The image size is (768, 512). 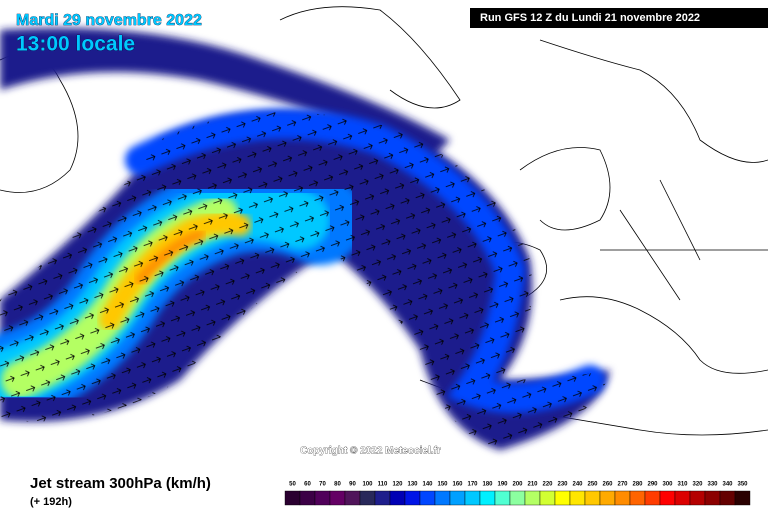 I want to click on scale-label: 240, so click(x=577, y=485).